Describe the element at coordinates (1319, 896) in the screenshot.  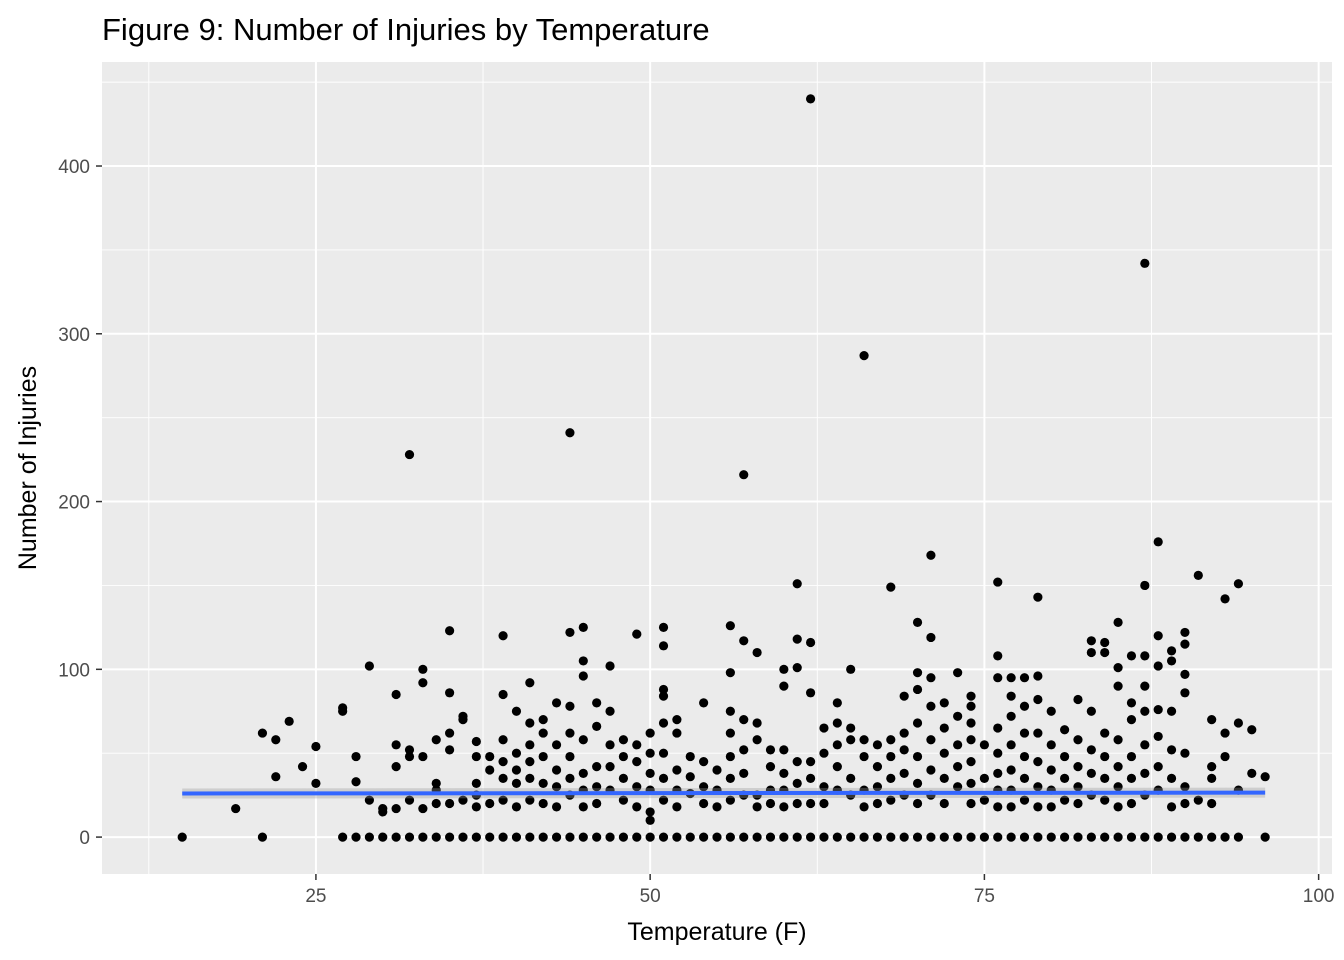
I see `x-tick-label: 100` at that location.